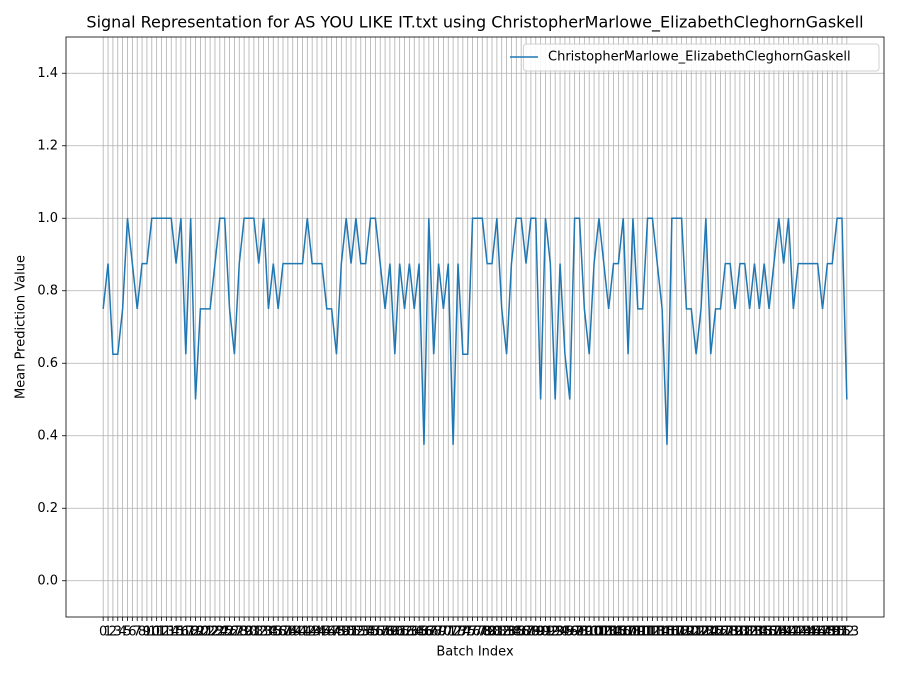 The image size is (900, 679). I want to click on x-tick-label: 151, so click(837, 632).